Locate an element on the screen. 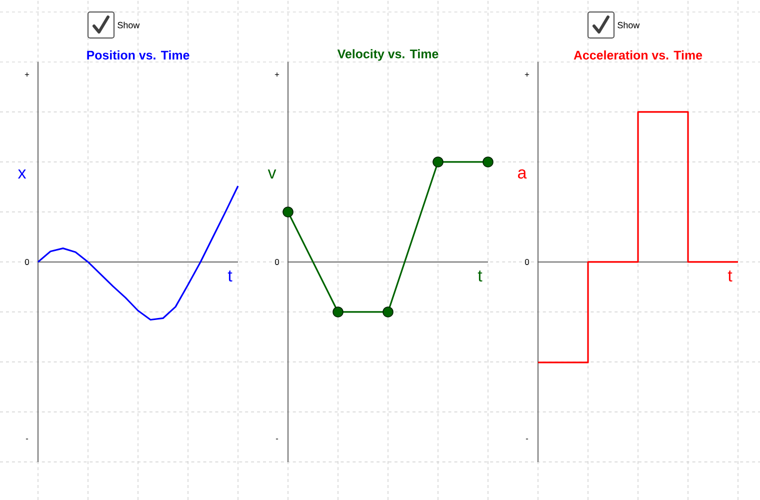 The image size is (760, 500). y-axis-title: v is located at coordinates (272, 174).